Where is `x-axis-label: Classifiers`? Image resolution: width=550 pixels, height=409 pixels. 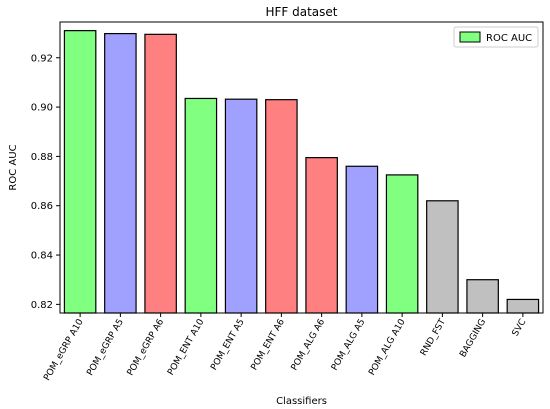 x-axis-label: Classifiers is located at coordinates (301, 401).